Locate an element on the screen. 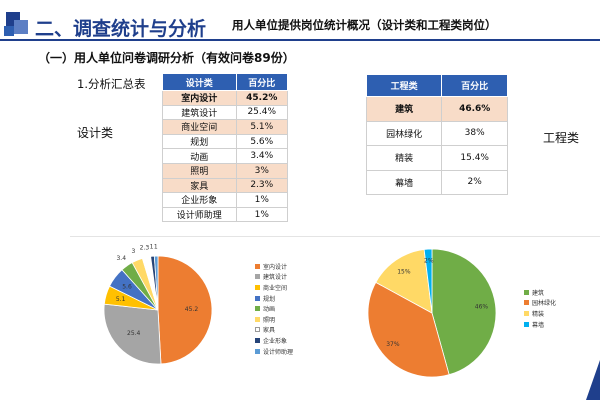 This screenshot has width=600, height=400. legend-item: 家具 is located at coordinates (274, 330).